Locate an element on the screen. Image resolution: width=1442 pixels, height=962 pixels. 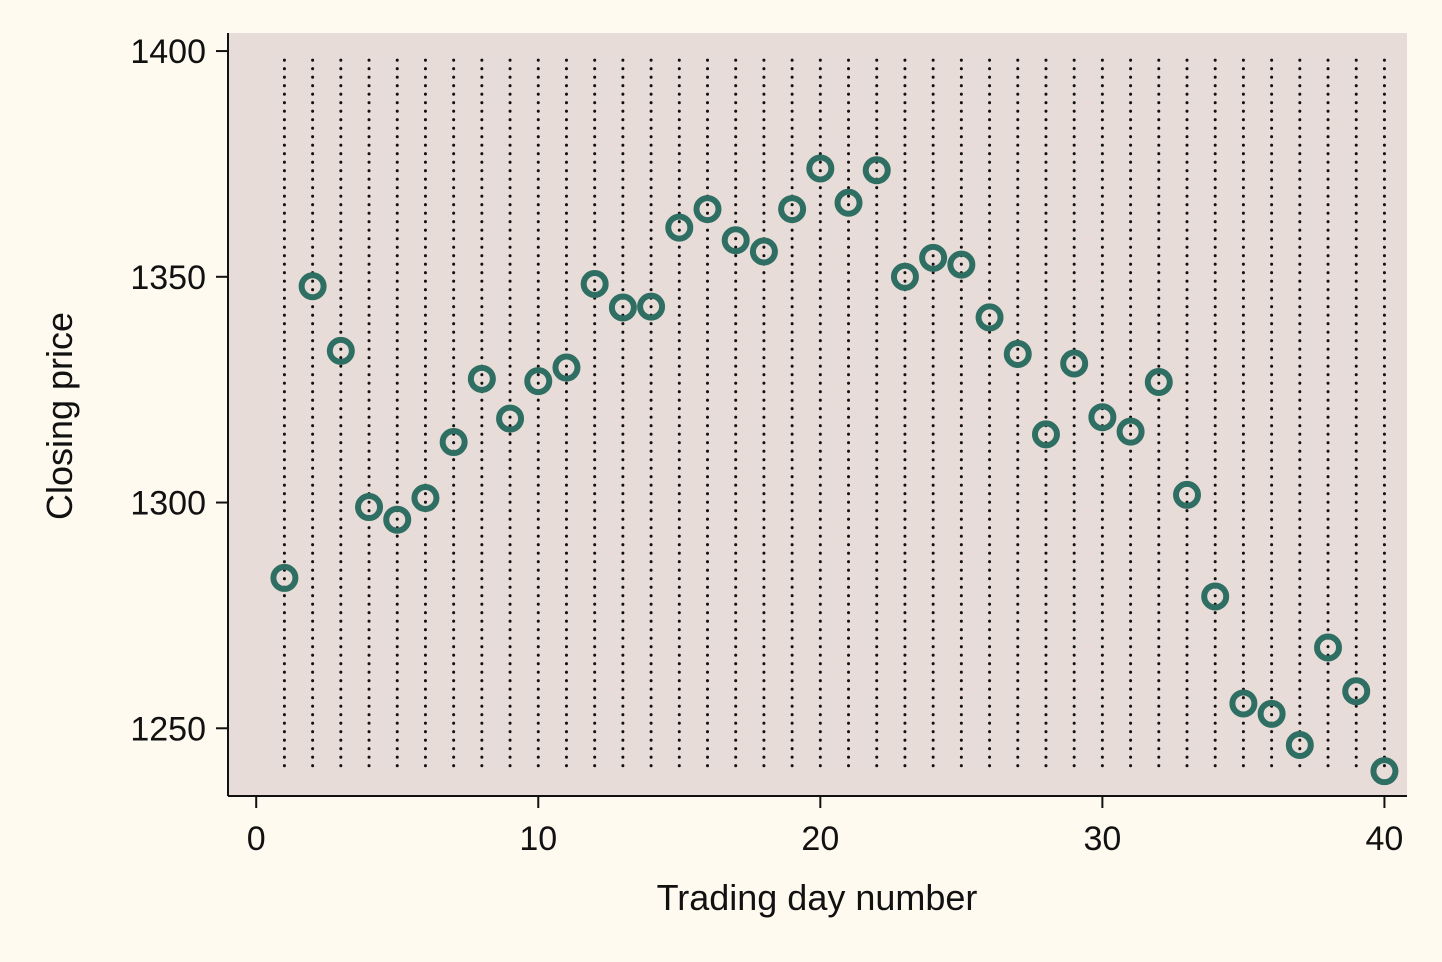
y-tick-label: 1400 is located at coordinates (168, 52).